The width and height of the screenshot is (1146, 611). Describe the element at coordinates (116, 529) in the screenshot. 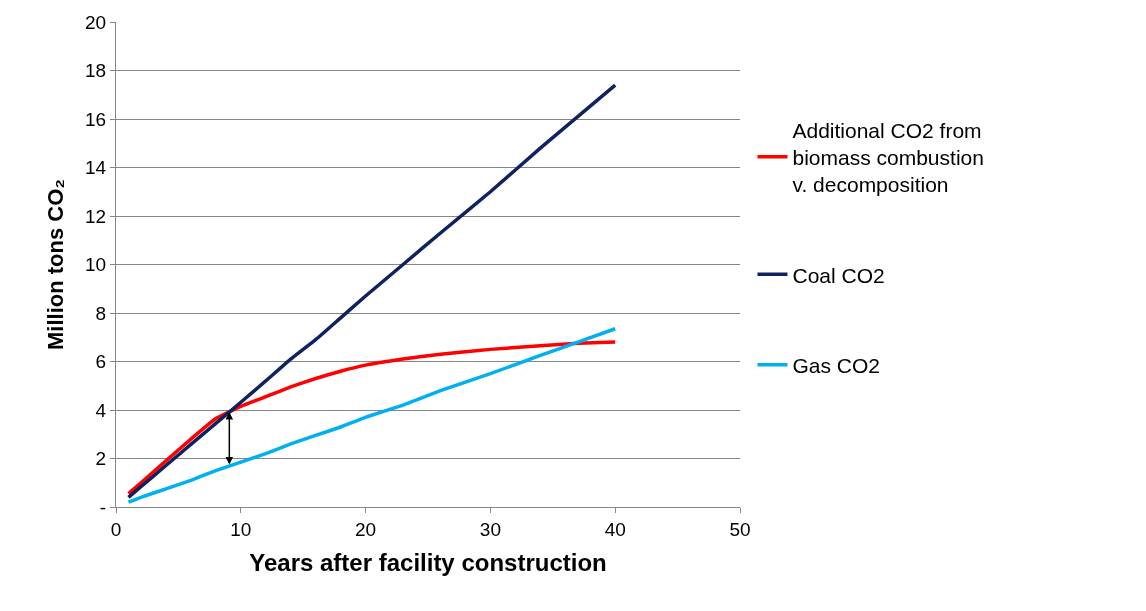

I see `x-tick-label: 0` at that location.